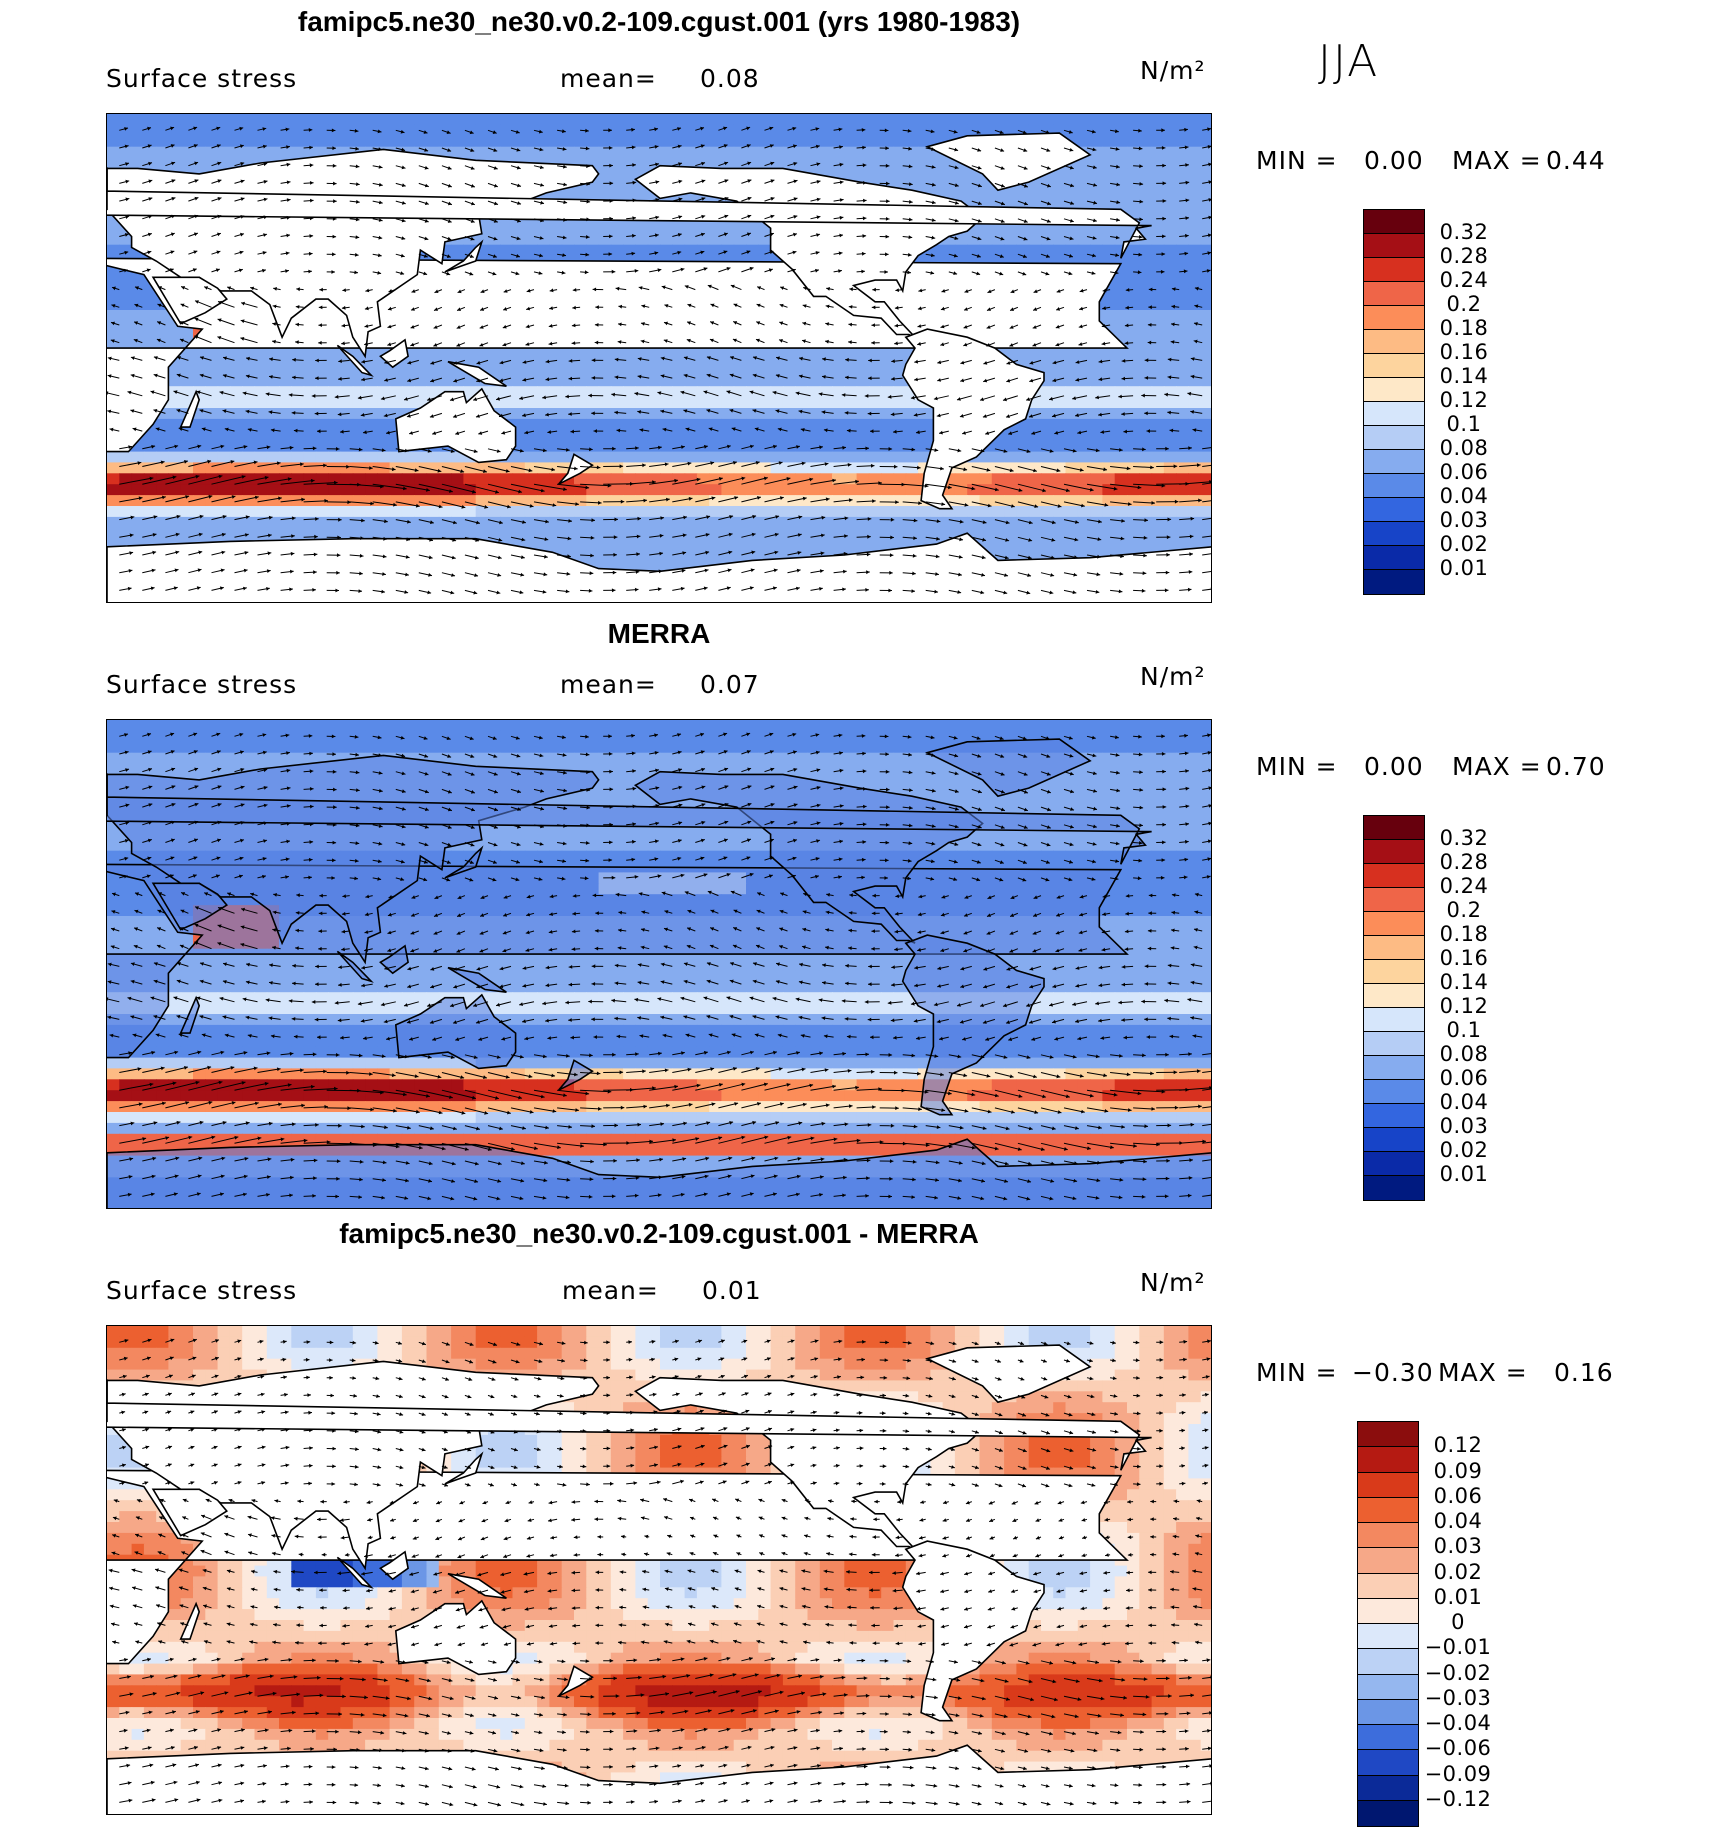 The height and width of the screenshot is (1827, 1710). Describe the element at coordinates (1464, 352) in the screenshot. I see `colorbar-tick-label: 0.16` at that location.